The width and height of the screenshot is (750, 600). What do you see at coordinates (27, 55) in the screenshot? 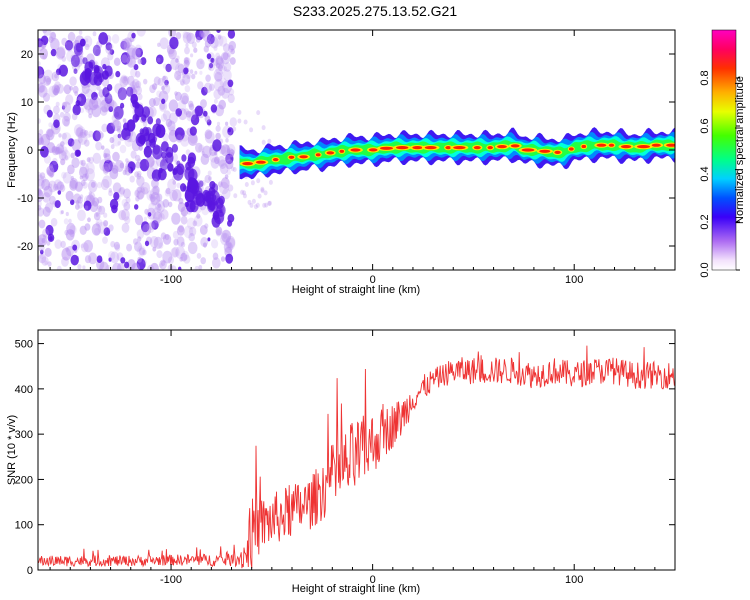
I see `y-tick-label: 20` at bounding box center [27, 55].